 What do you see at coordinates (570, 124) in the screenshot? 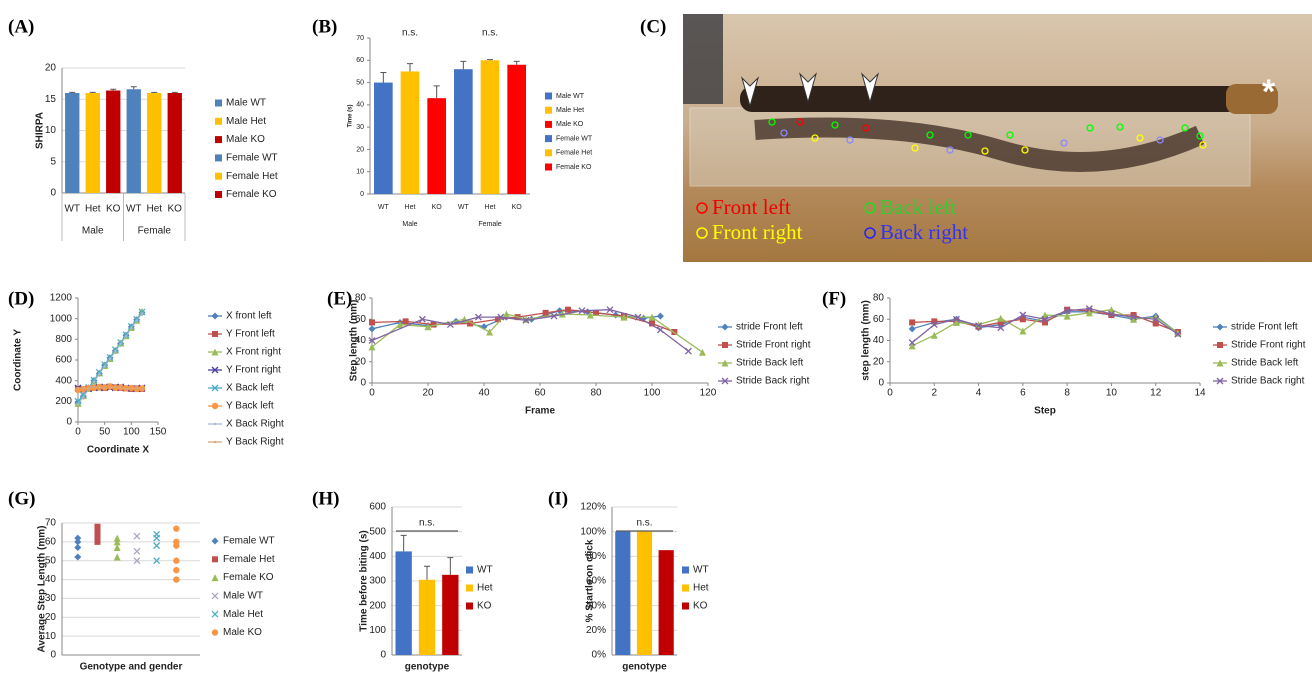
I see `legend-label: Male KO` at bounding box center [570, 124].